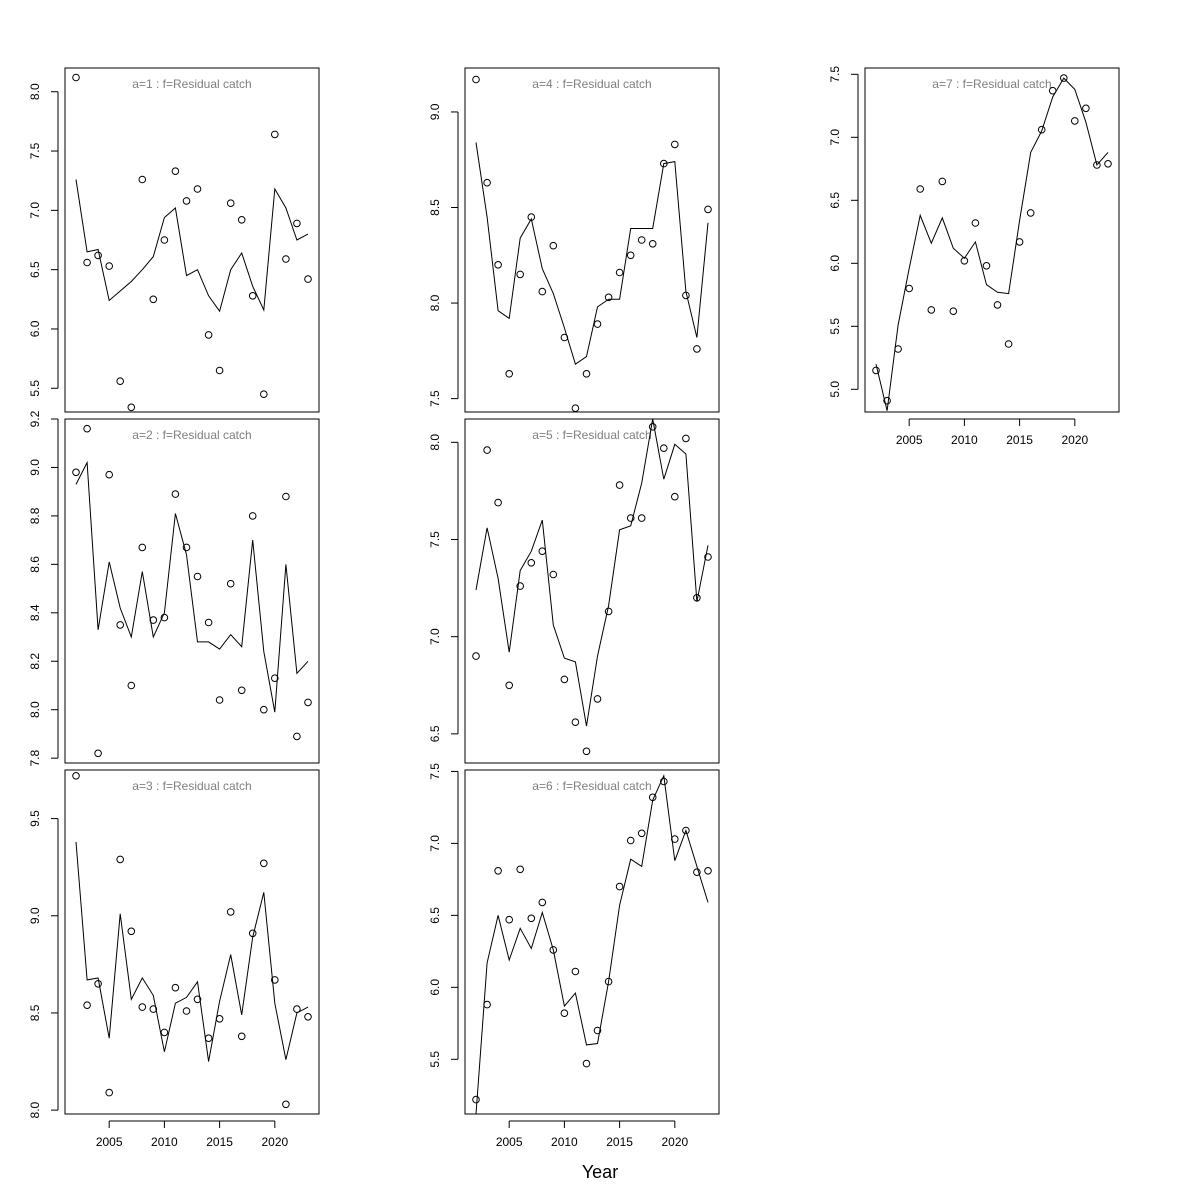 The height and width of the screenshot is (1200, 1200). I want to click on panel-1: a=1 : f=Residual catch 5.5 6.0 6.5 7.0 7.5 8.0, so click(174, 240).